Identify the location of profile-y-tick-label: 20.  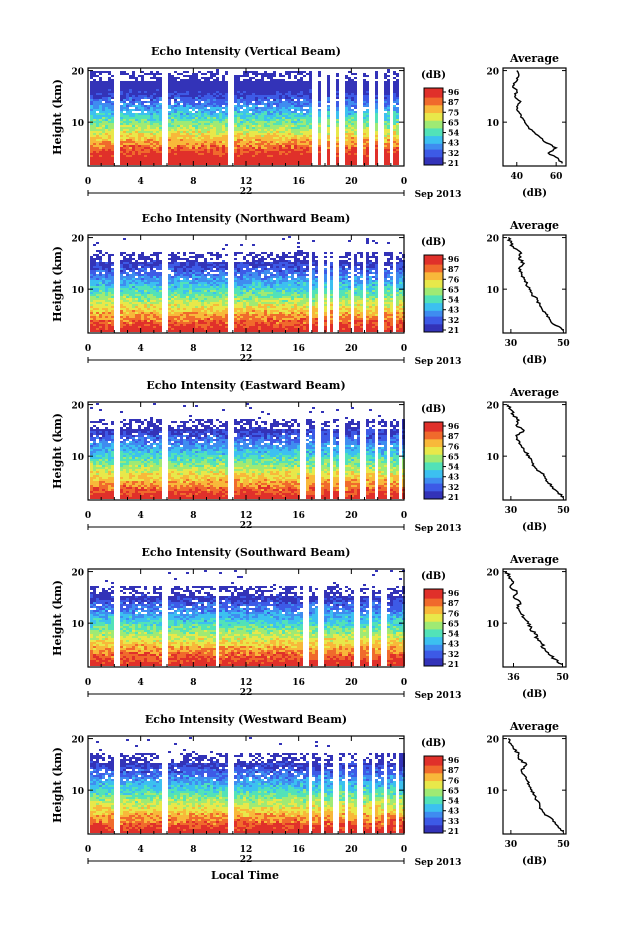
(492, 73).